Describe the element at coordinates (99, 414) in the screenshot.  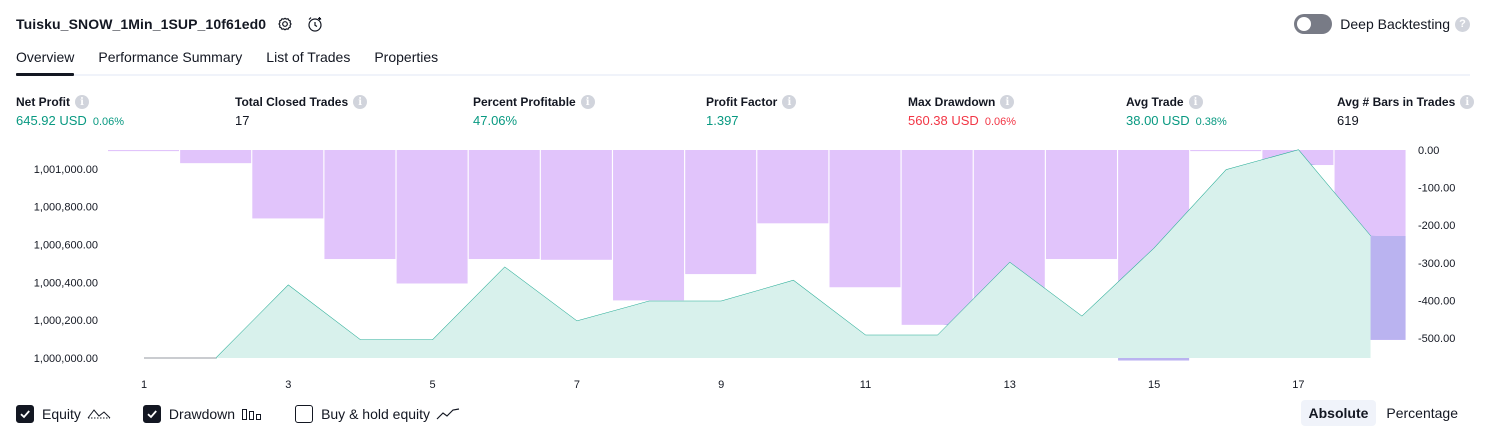
I see `equity-line-icon` at that location.